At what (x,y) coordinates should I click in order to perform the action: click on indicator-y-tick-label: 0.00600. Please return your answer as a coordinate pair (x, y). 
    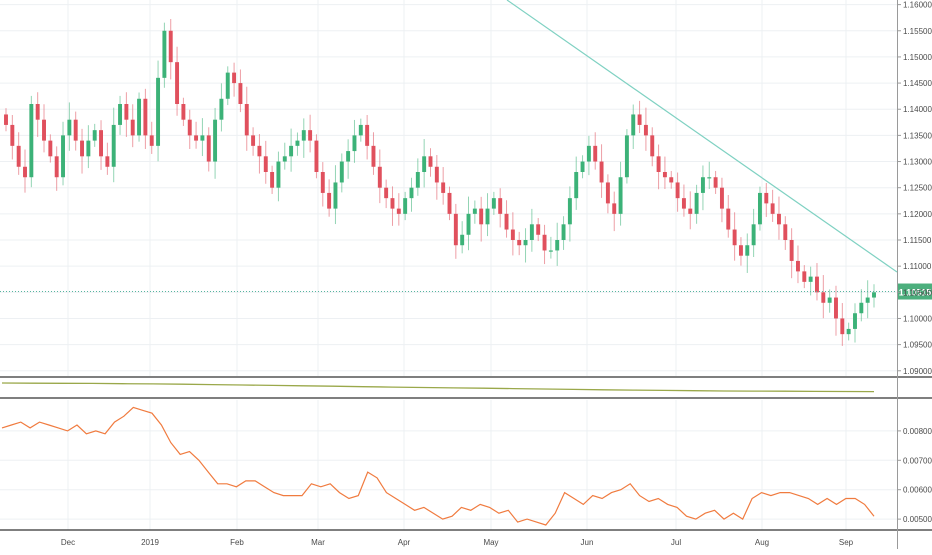
    Looking at the image, I should click on (917, 490).